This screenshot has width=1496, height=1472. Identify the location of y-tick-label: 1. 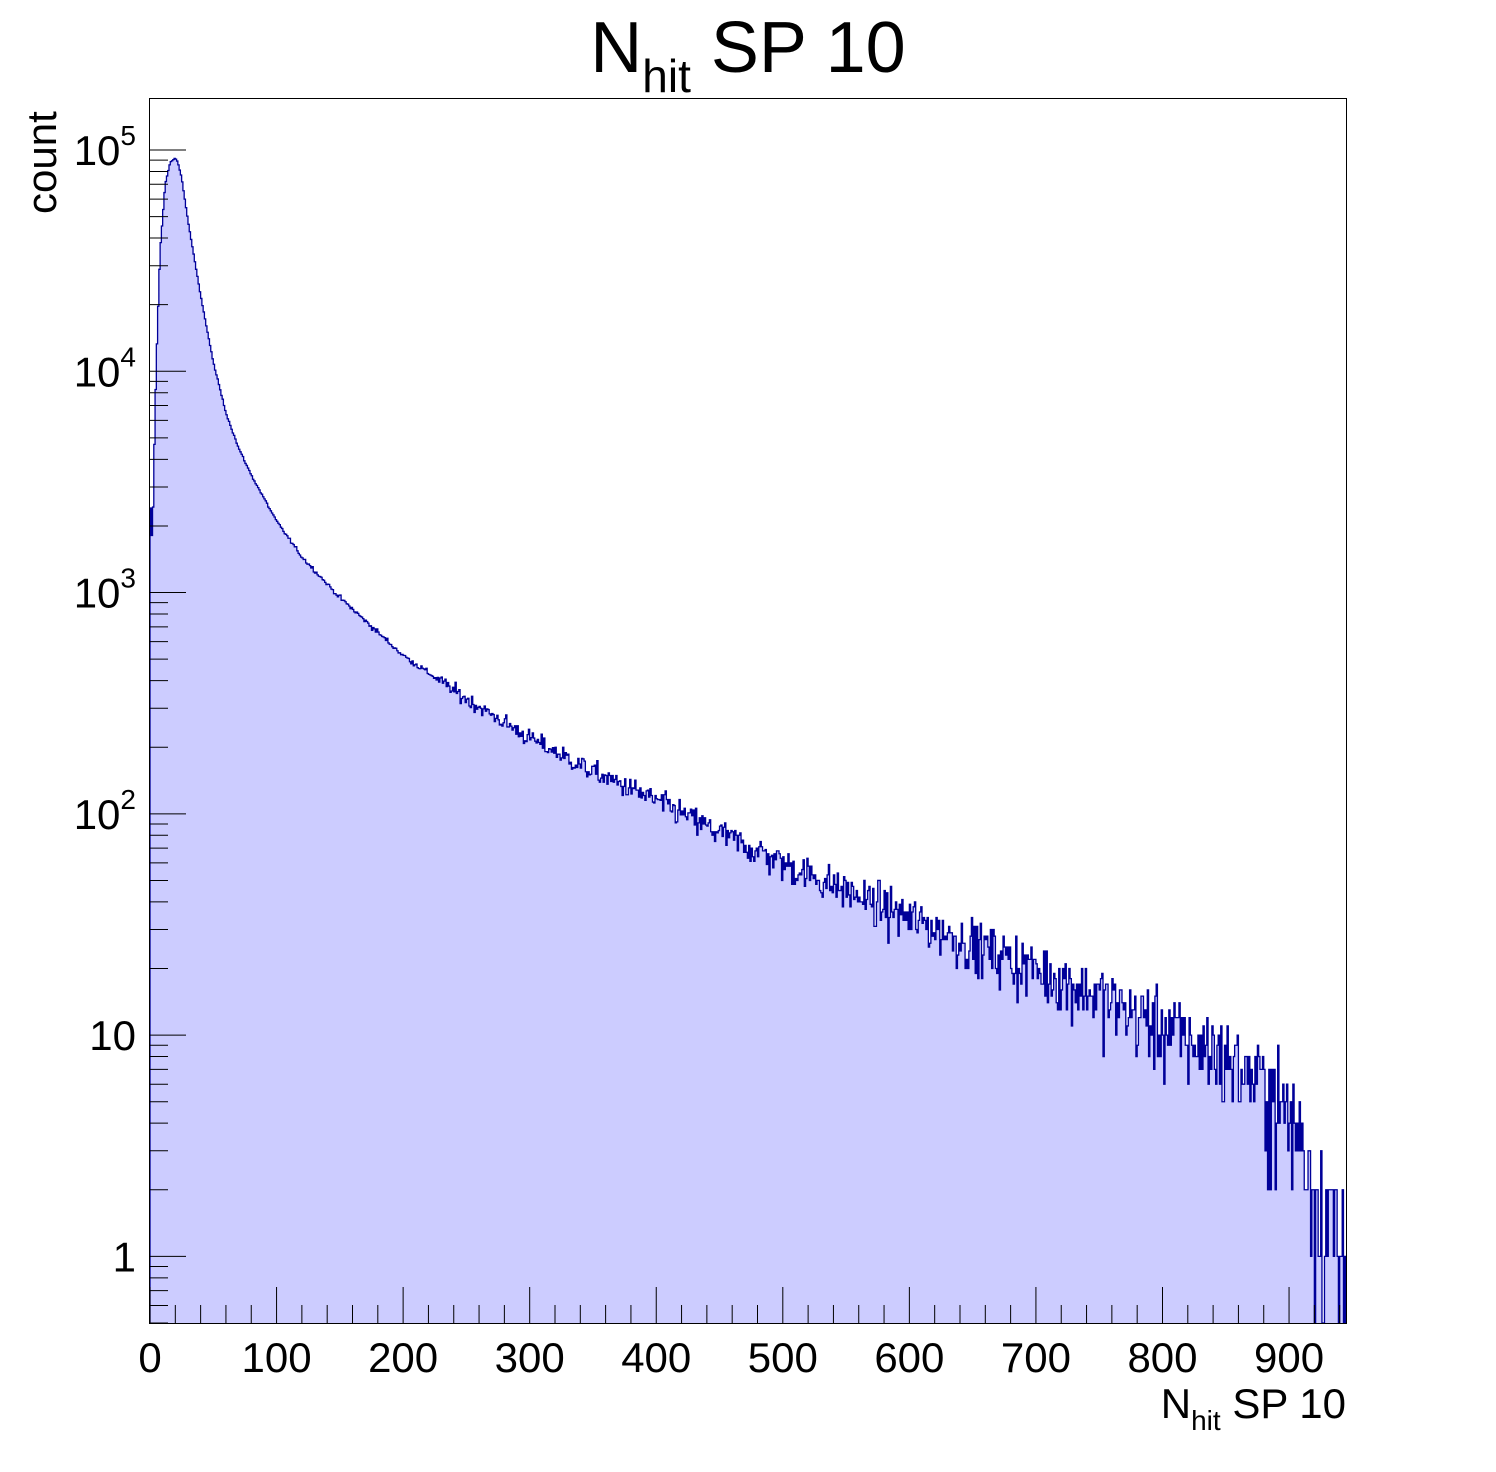
(124, 1256).